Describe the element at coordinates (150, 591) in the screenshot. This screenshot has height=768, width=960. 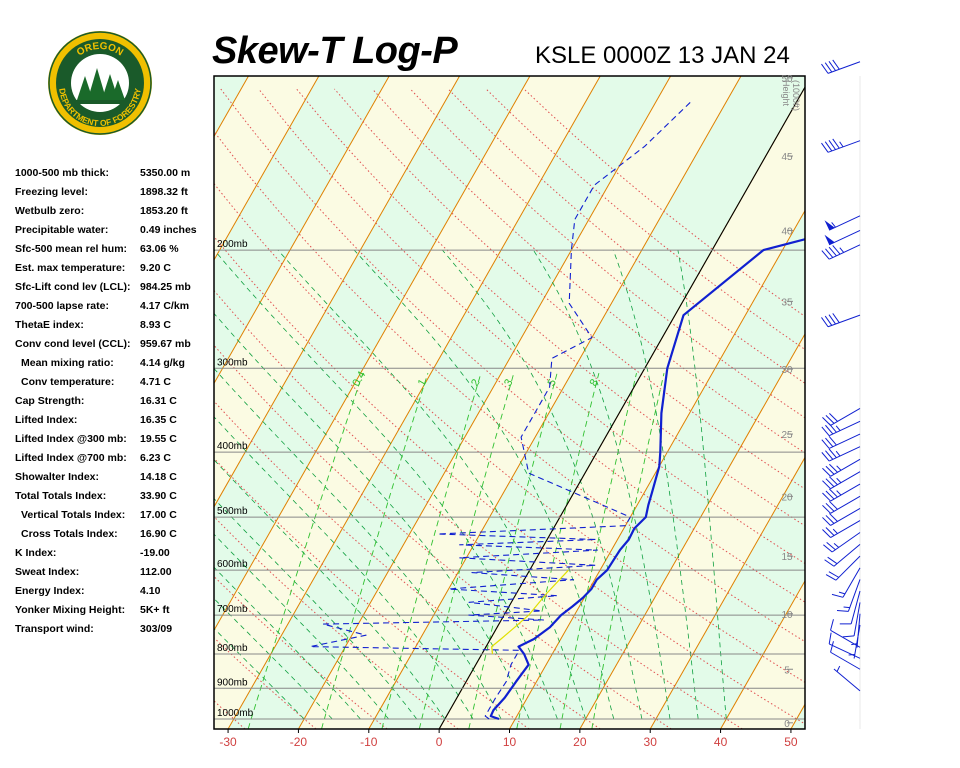
I see `index-value: 4.10` at that location.